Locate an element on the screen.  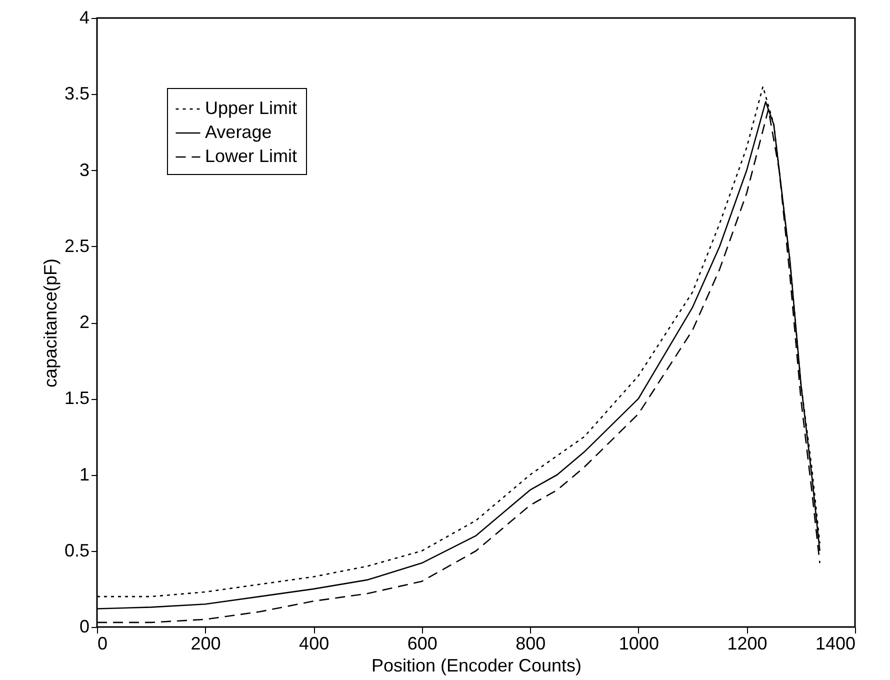
y-tick-label: 4 is located at coordinates (84, 18).